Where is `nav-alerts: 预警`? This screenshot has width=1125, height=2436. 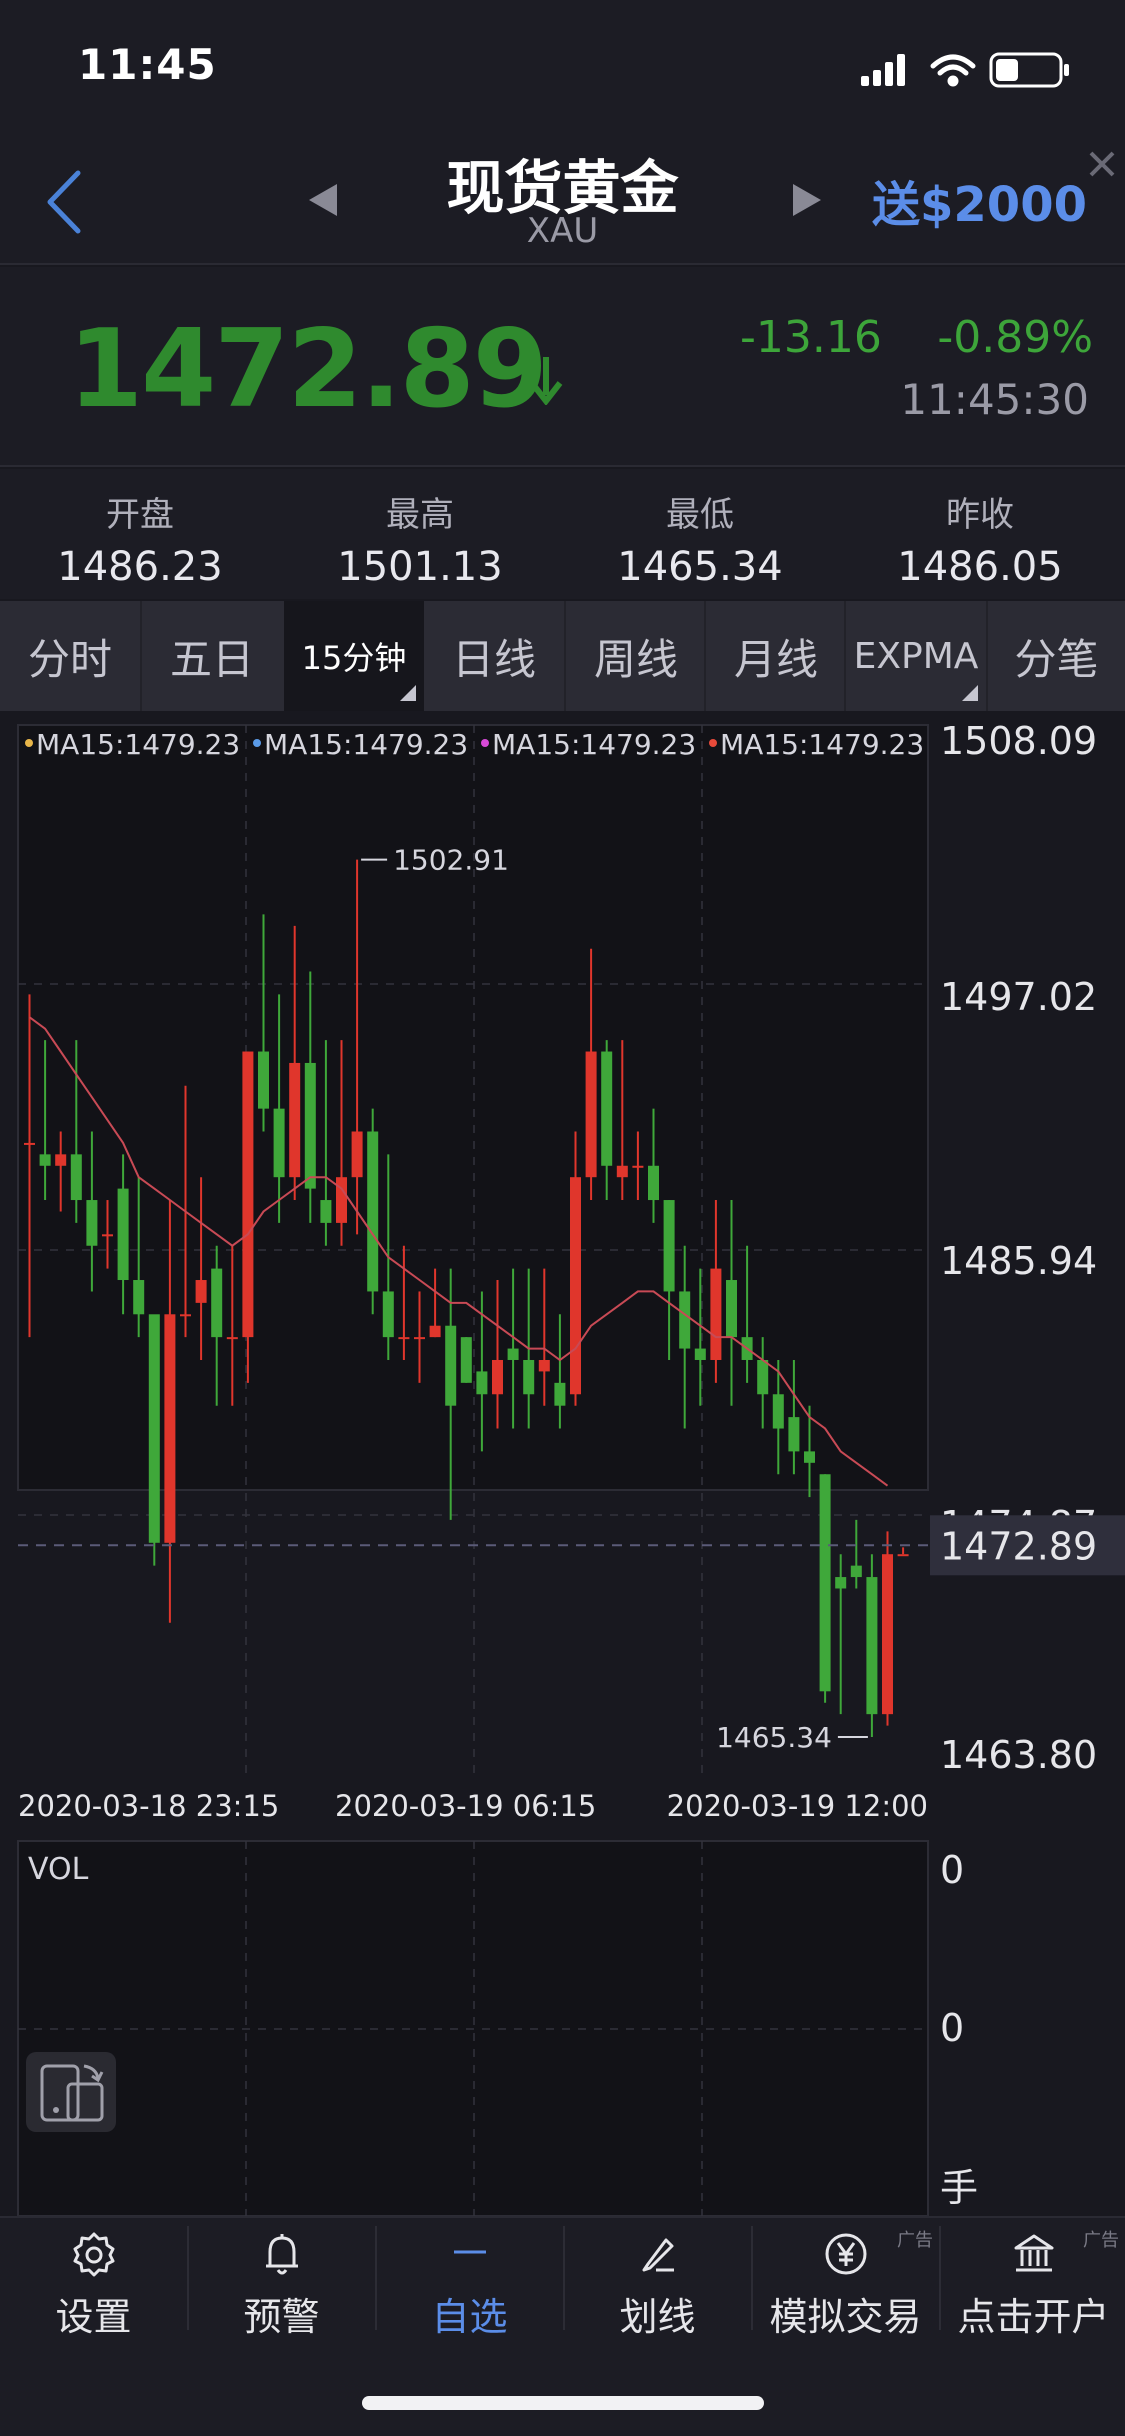
nav-alerts: 预警 is located at coordinates (281, 2278).